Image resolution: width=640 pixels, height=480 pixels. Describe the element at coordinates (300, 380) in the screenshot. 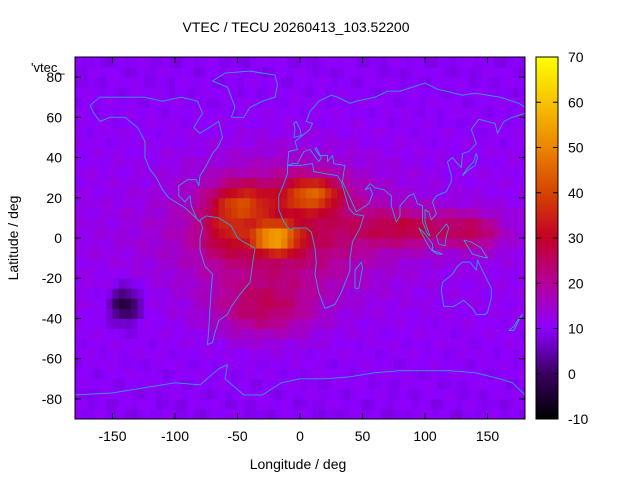

I see `coastline` at that location.